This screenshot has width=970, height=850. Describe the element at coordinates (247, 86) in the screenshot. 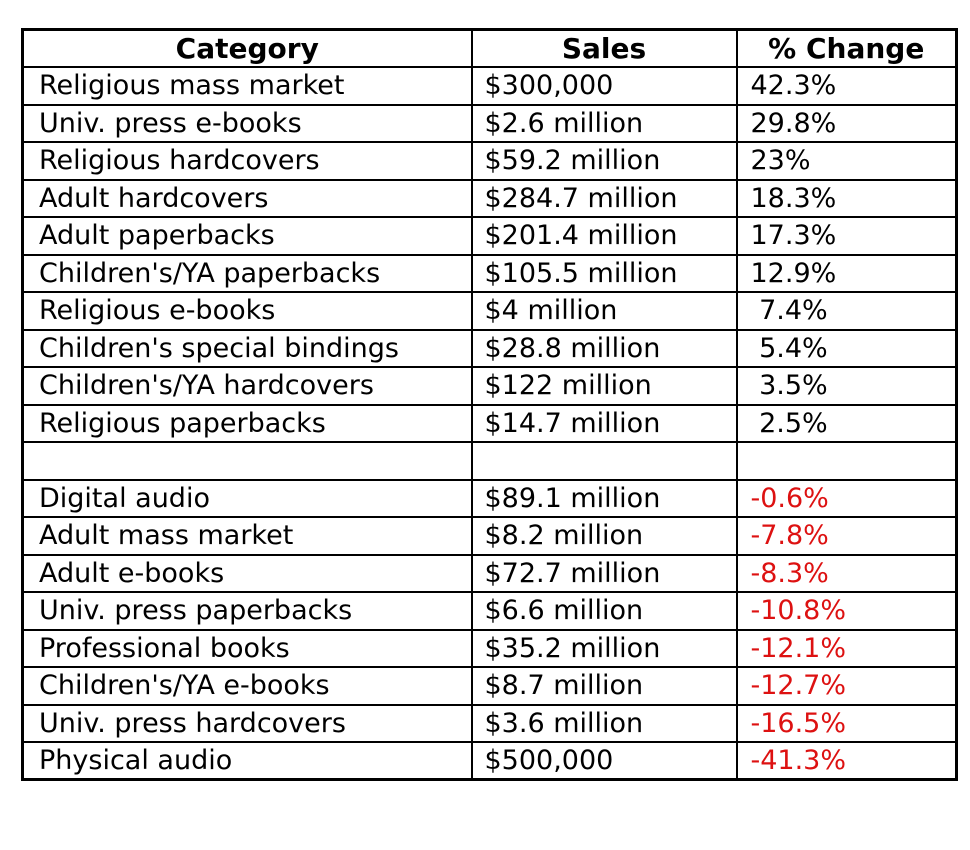

I see `category-cell: Religious mass market` at that location.